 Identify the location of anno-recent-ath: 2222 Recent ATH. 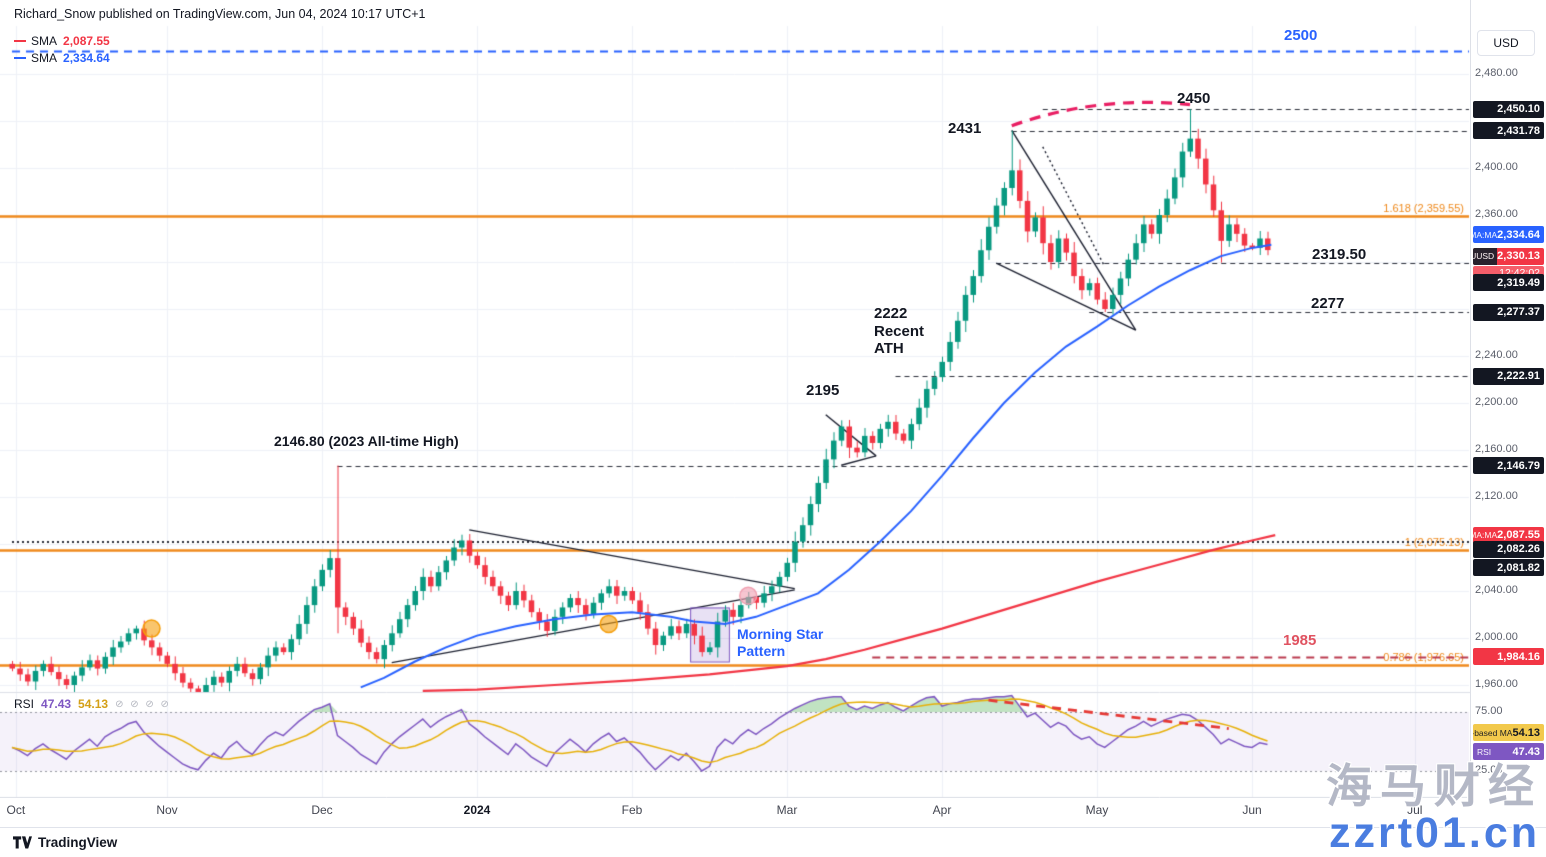
(899, 331).